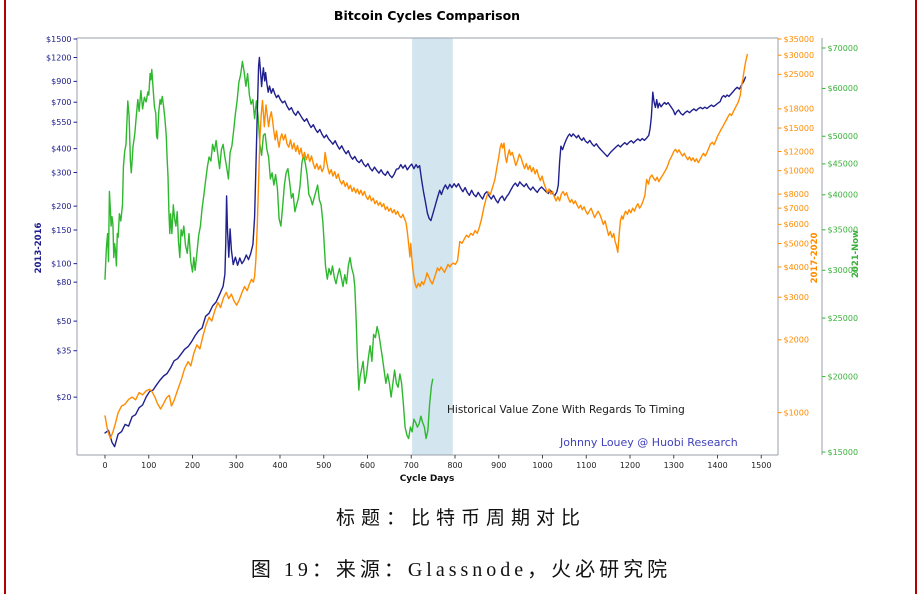 The width and height of the screenshot is (922, 594). Describe the element at coordinates (630, 465) in the screenshot. I see `x-tick-label: 1200` at that location.